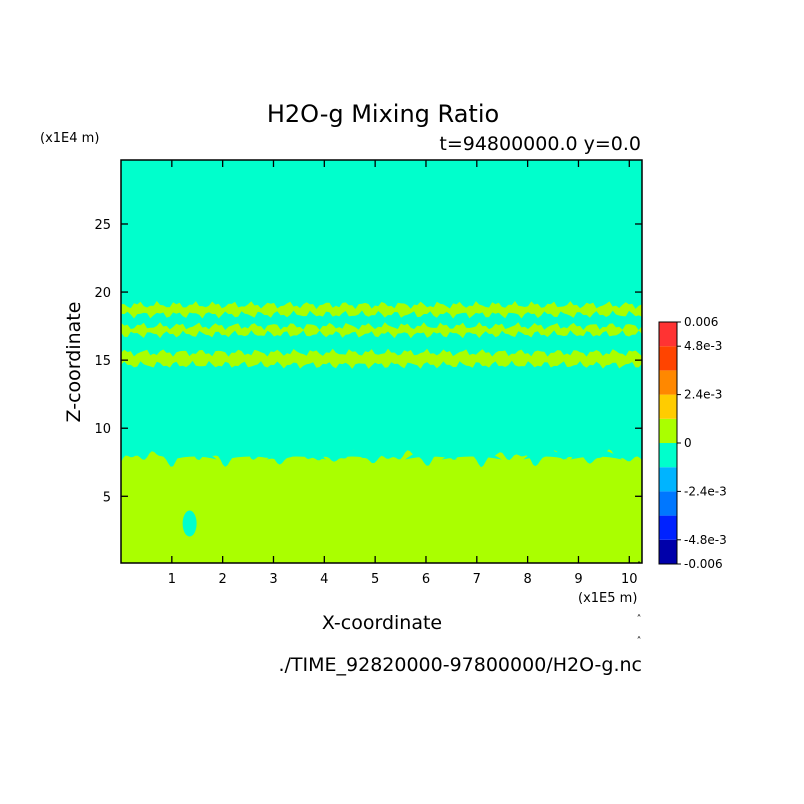 The image size is (804, 804). What do you see at coordinates (102, 293) in the screenshot?
I see `y-tick-label: 20` at bounding box center [102, 293].